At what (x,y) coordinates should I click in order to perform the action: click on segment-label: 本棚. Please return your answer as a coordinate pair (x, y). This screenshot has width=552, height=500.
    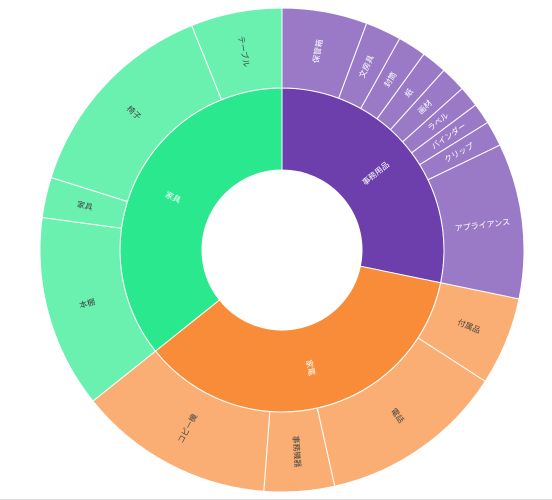
    Looking at the image, I should click on (87, 303).